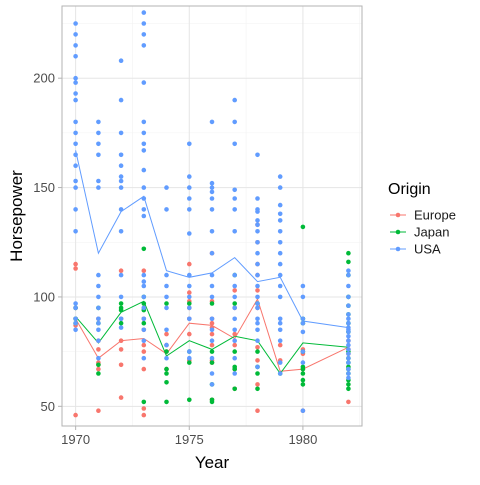  I want to click on y-tick-label: 150, so click(44, 187).